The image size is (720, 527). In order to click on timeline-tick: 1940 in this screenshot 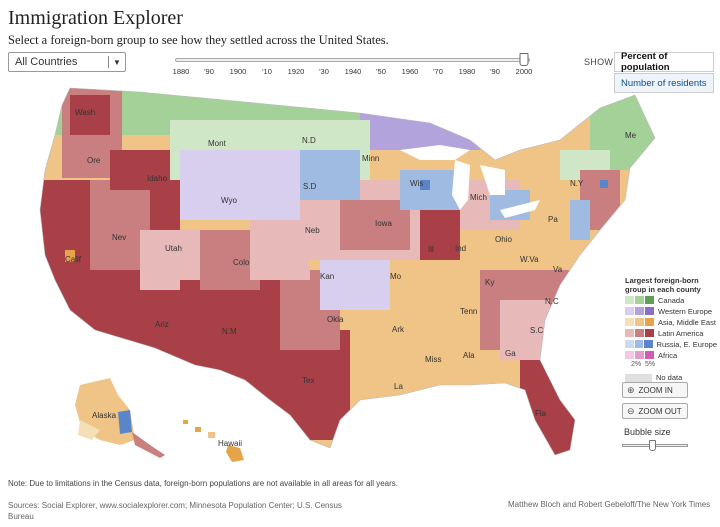, I will do `click(353, 71)`.